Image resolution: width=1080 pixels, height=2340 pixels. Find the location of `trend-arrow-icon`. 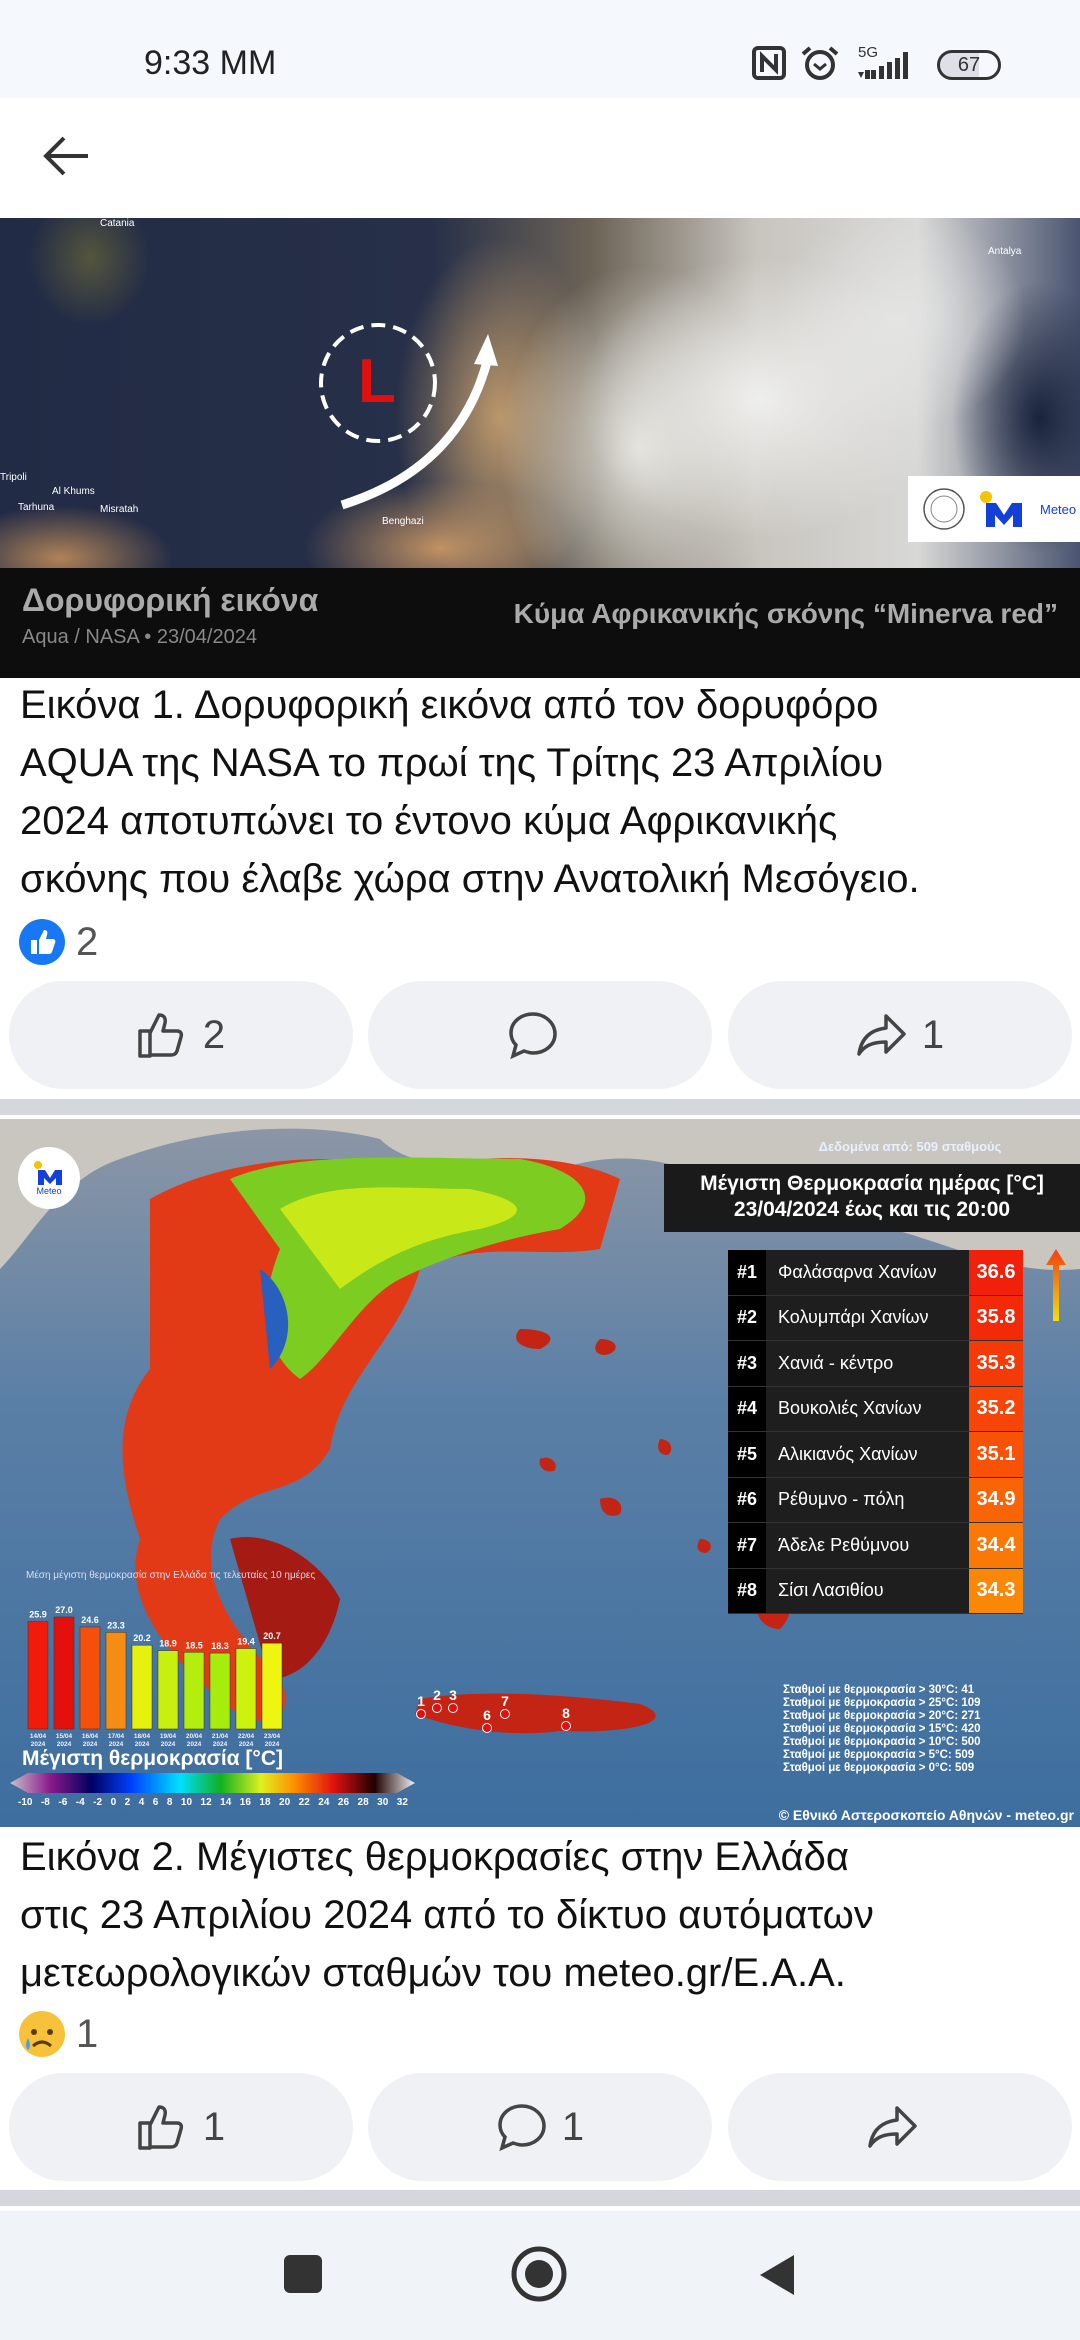

trend-arrow-icon is located at coordinates (1056, 1285).